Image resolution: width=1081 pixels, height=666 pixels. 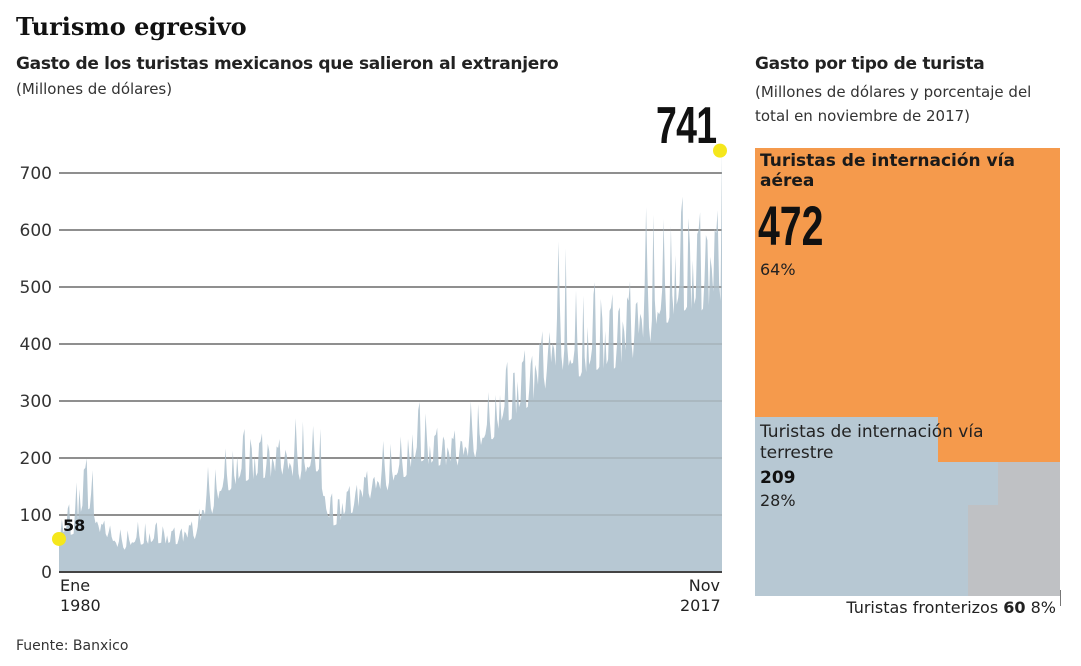 I want to click on y-tick-label: 400, so click(x=36, y=345).